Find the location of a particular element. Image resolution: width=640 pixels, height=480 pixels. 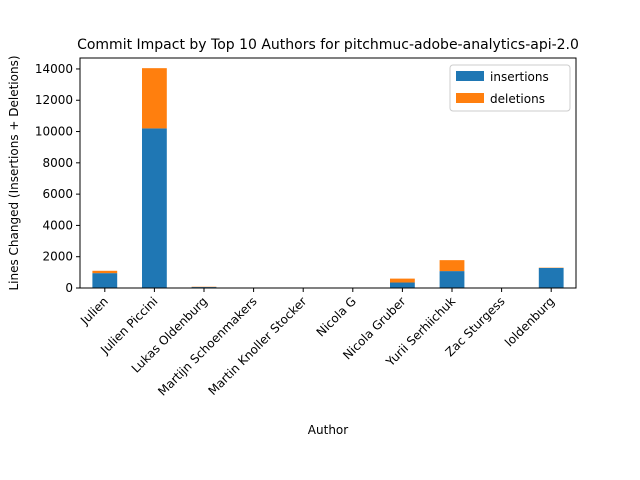

legend-swatch-insertions is located at coordinates (470, 76).